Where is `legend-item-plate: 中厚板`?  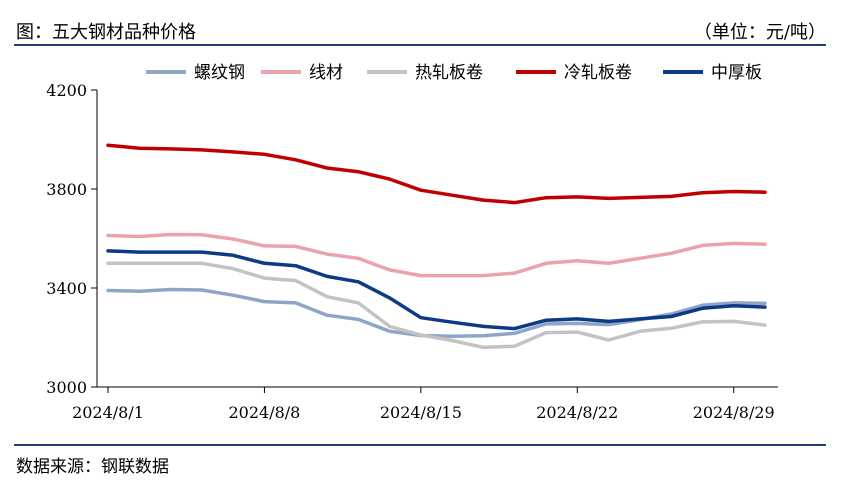
legend-item-plate: 中厚板 is located at coordinates (712, 73).